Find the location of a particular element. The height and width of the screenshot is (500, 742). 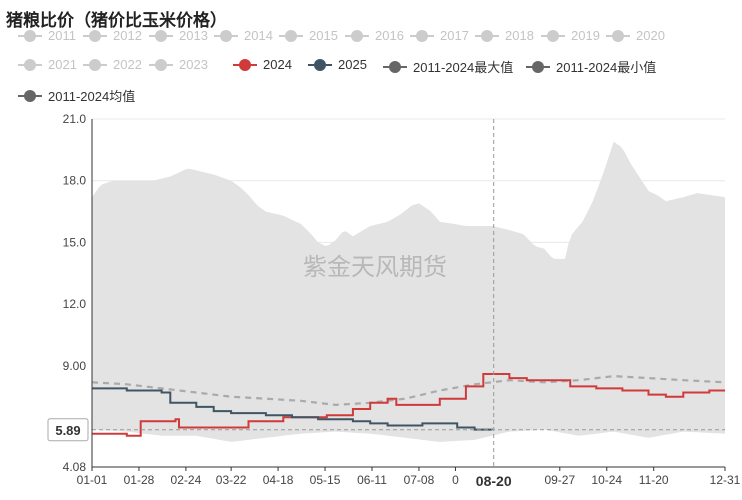

legend-item-2015: 2015 is located at coordinates (308, 35).